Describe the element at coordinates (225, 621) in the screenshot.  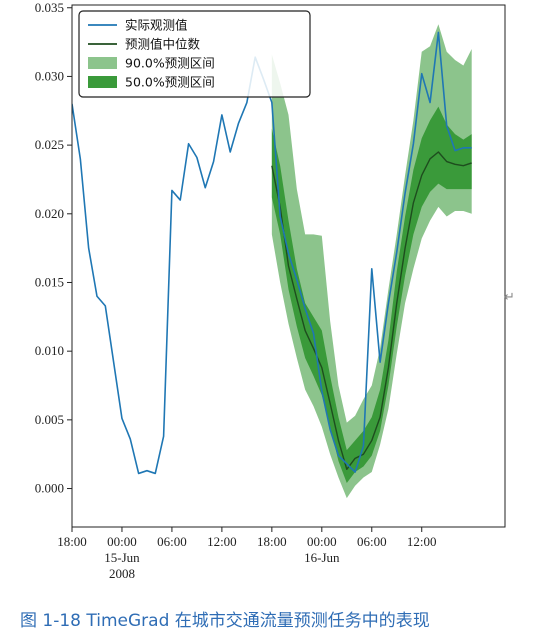
I see `figure-caption: 图 1-18 TimeGrad 在城市交通流量预测任务中的表现` at that location.